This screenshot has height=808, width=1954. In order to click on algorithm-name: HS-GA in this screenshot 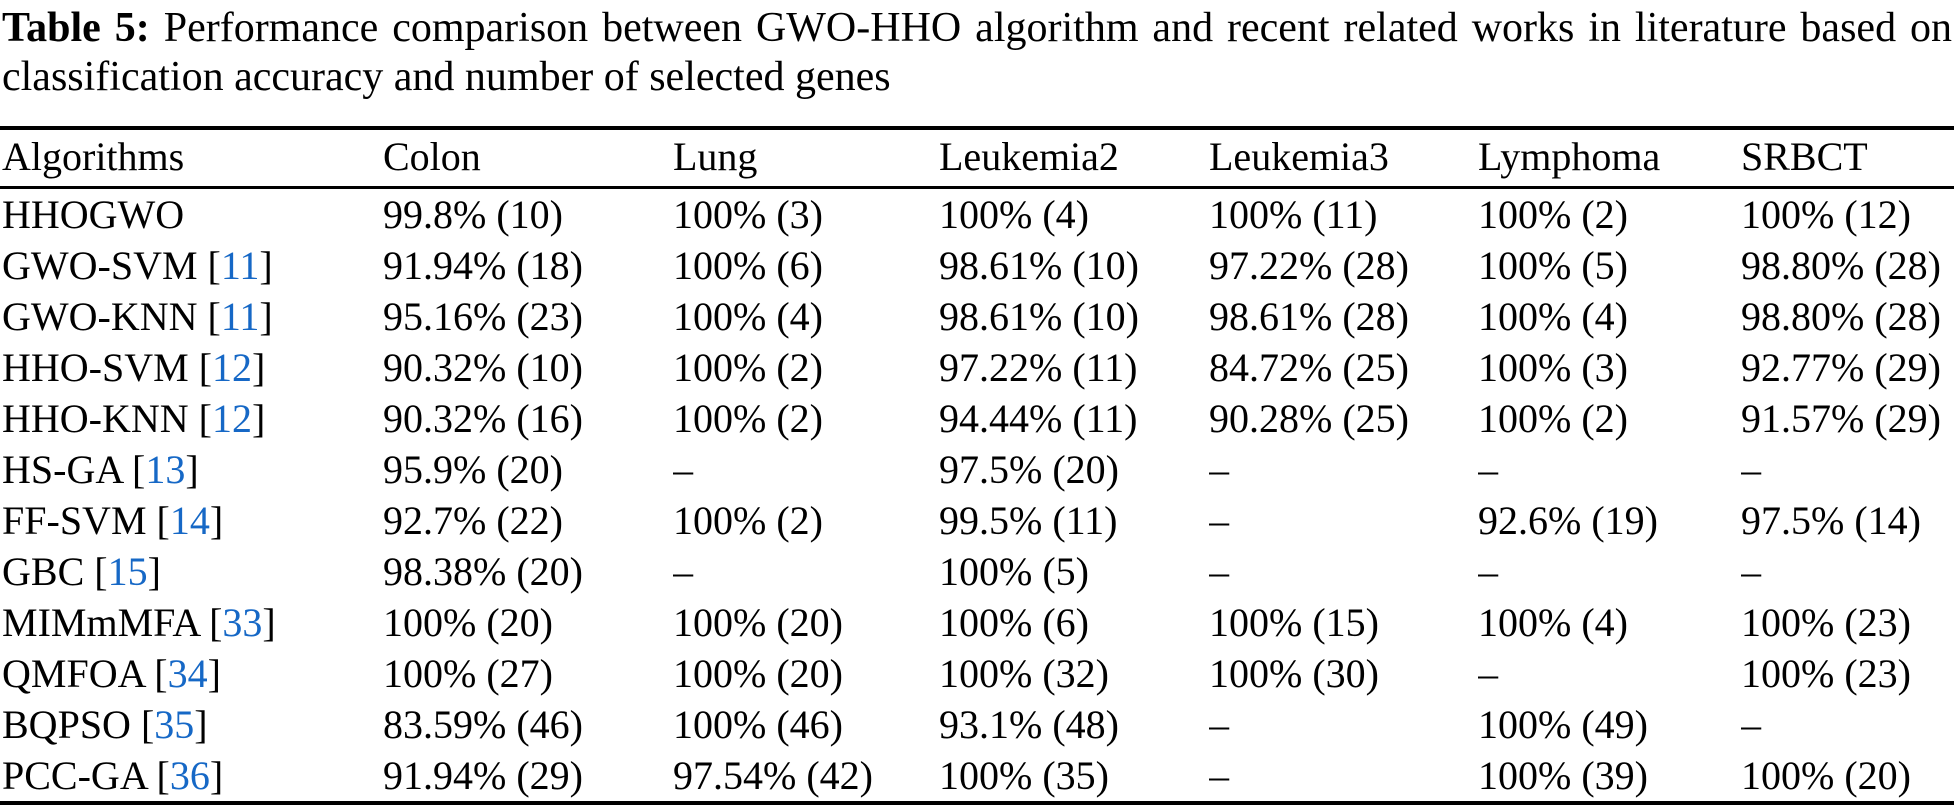, I will do `click(62, 469)`.